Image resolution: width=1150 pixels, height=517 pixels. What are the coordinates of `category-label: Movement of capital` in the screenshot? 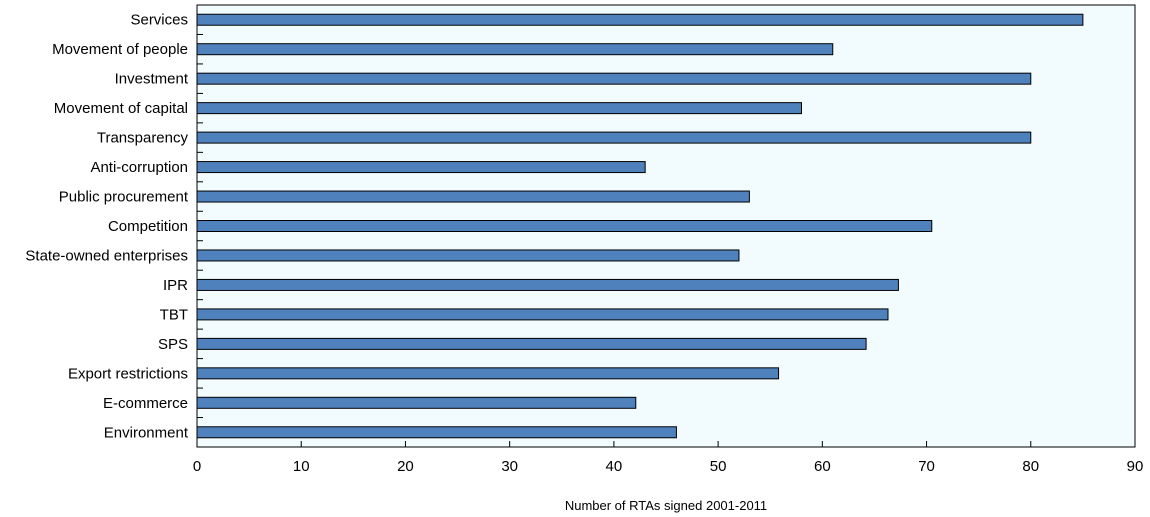 It's located at (121, 108).